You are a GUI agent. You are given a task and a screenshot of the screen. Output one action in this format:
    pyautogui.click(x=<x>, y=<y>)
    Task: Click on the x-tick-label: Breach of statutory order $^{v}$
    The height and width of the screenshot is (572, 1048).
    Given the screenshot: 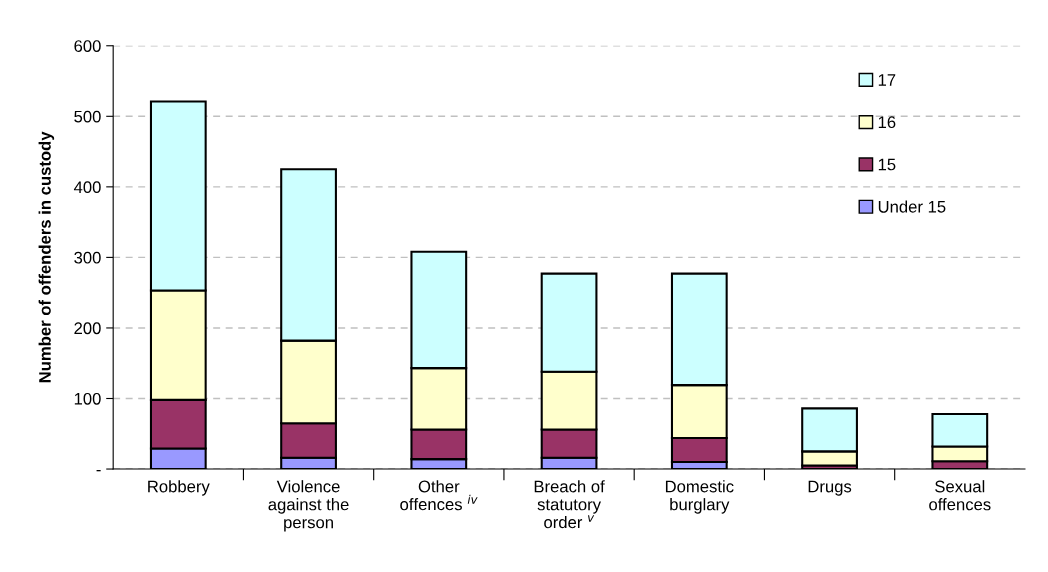 What is the action you would take?
    pyautogui.click(x=569, y=504)
    